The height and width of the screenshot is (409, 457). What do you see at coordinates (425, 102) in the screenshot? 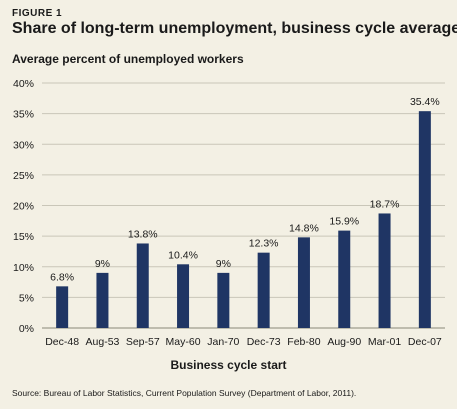
I see `data-label: 35.4%` at bounding box center [425, 102].